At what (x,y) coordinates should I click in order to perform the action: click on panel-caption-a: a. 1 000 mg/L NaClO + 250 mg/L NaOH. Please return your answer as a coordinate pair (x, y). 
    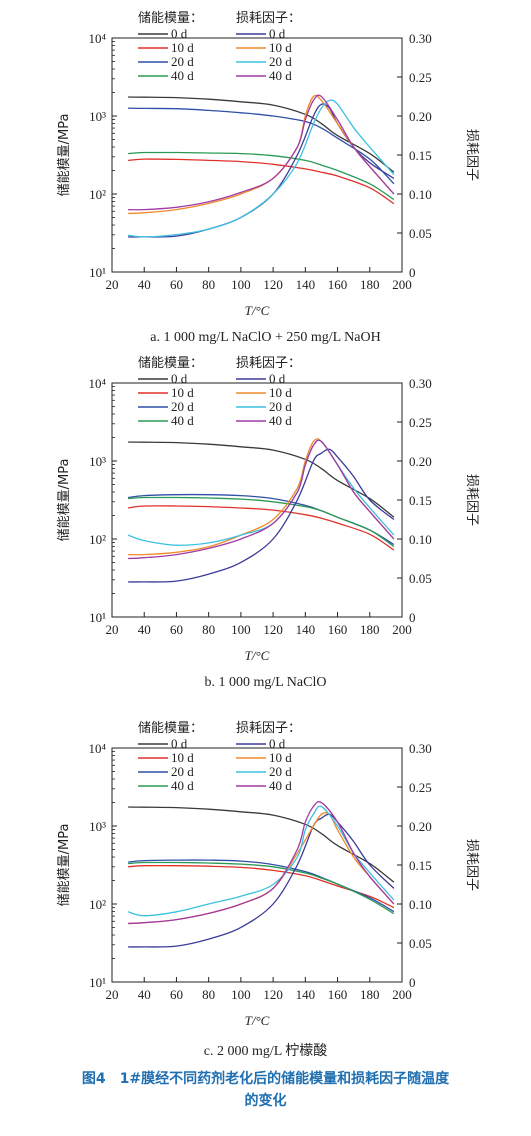
    Looking at the image, I should click on (265, 337).